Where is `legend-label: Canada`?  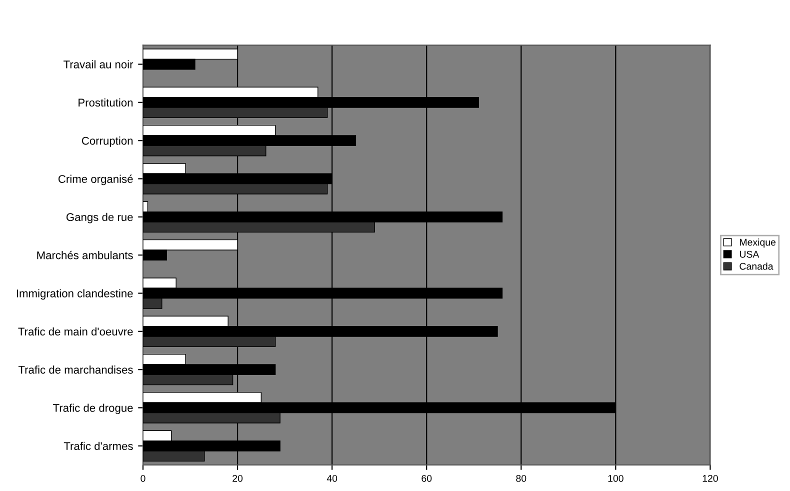 legend-label: Canada is located at coordinates (757, 266).